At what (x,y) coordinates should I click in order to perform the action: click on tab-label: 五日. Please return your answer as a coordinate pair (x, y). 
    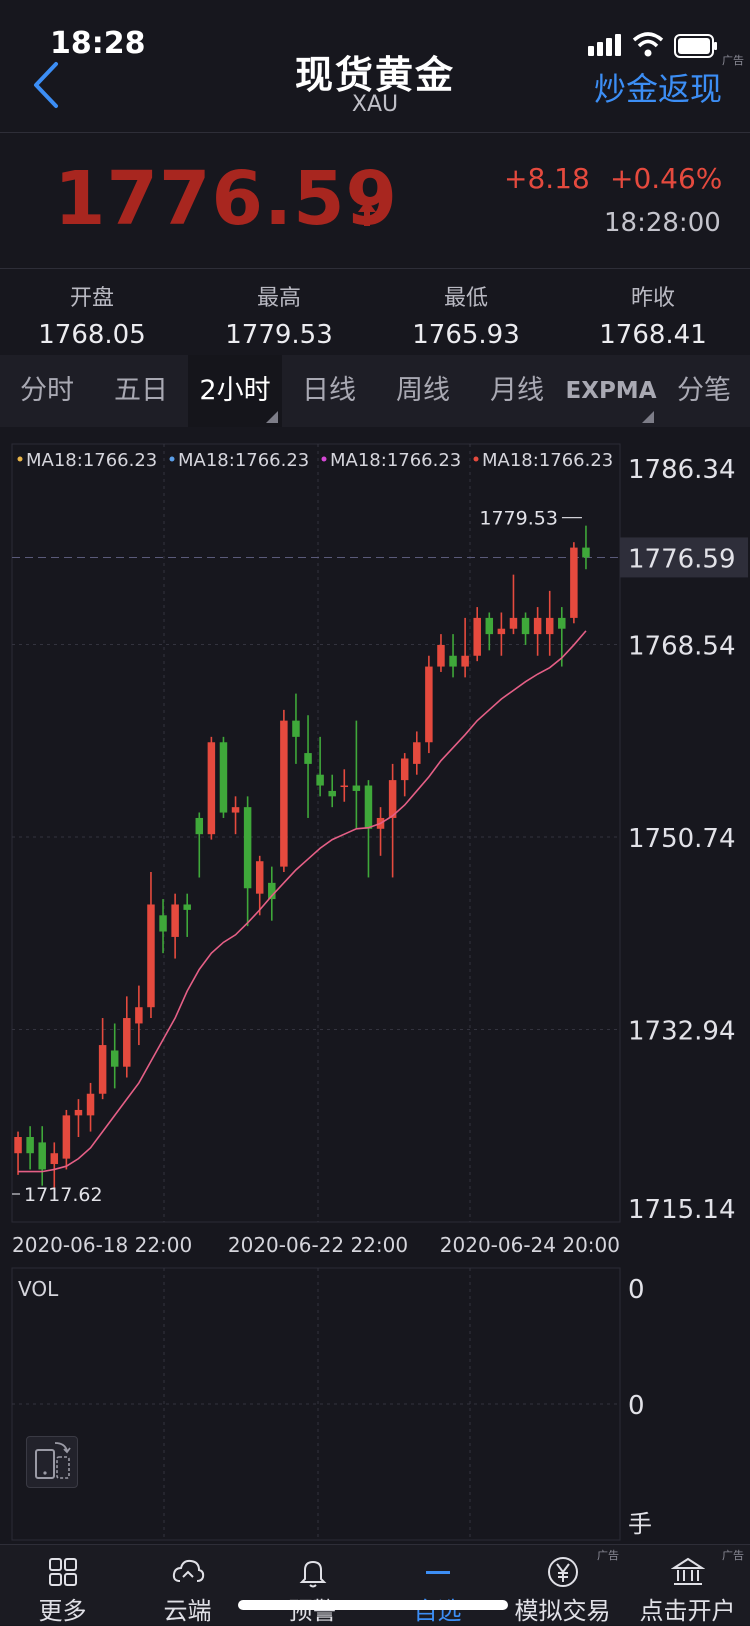
    Looking at the image, I should click on (141, 390).